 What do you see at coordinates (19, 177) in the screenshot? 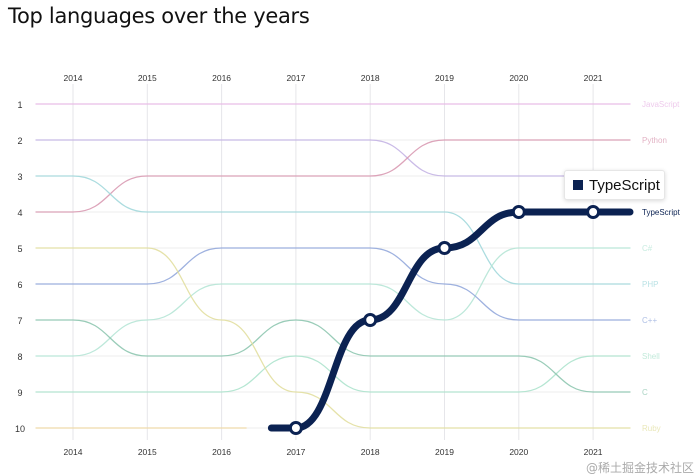
I see `rank-tick-label: 3` at bounding box center [19, 177].